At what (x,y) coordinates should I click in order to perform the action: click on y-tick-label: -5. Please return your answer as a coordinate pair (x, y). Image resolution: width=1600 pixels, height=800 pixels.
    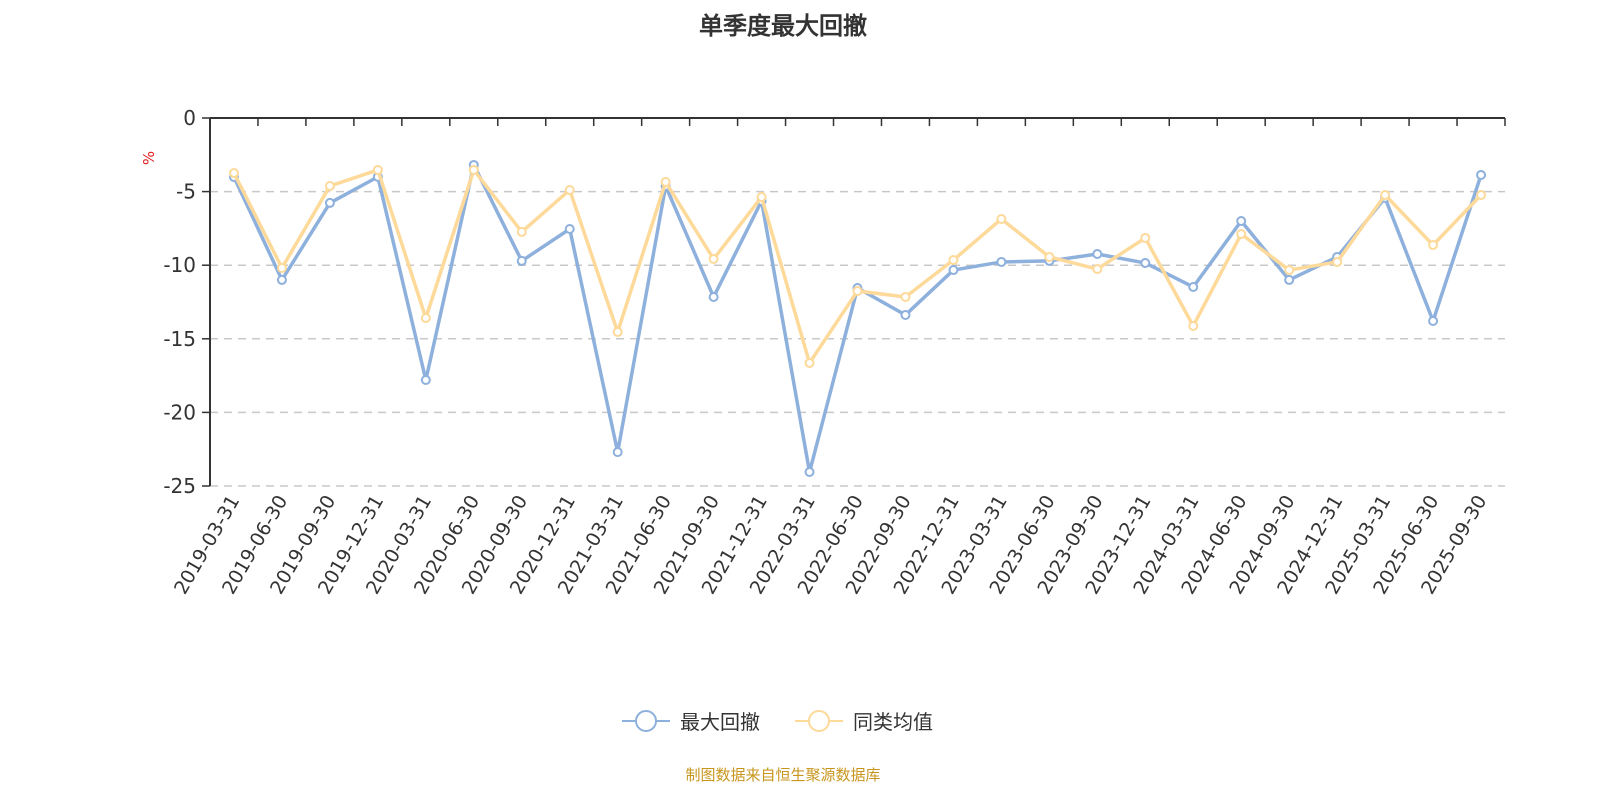
    Looking at the image, I should click on (186, 192).